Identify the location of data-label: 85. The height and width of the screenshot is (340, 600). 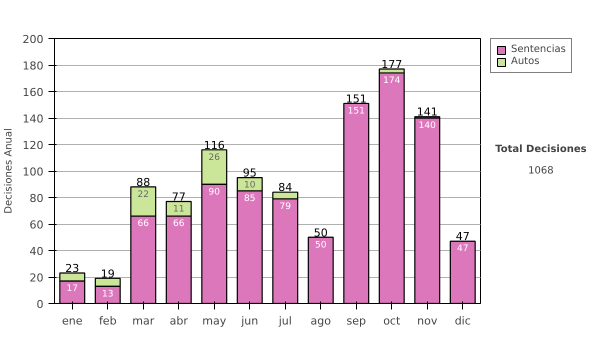
(250, 199).